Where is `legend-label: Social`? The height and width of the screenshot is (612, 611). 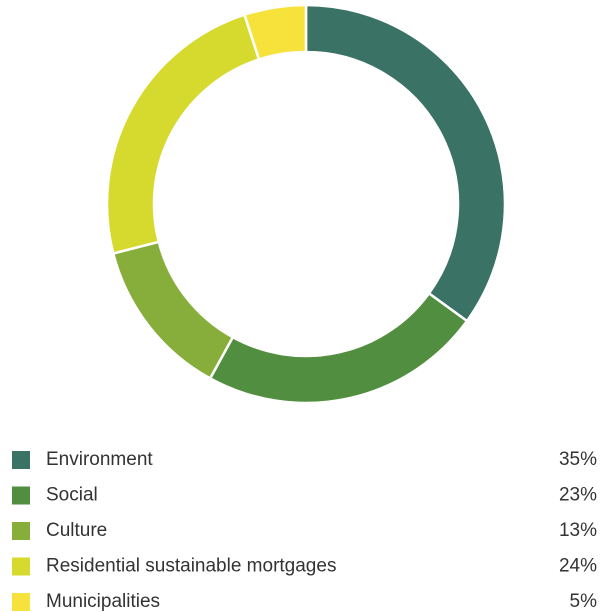 legend-label: Social is located at coordinates (72, 495).